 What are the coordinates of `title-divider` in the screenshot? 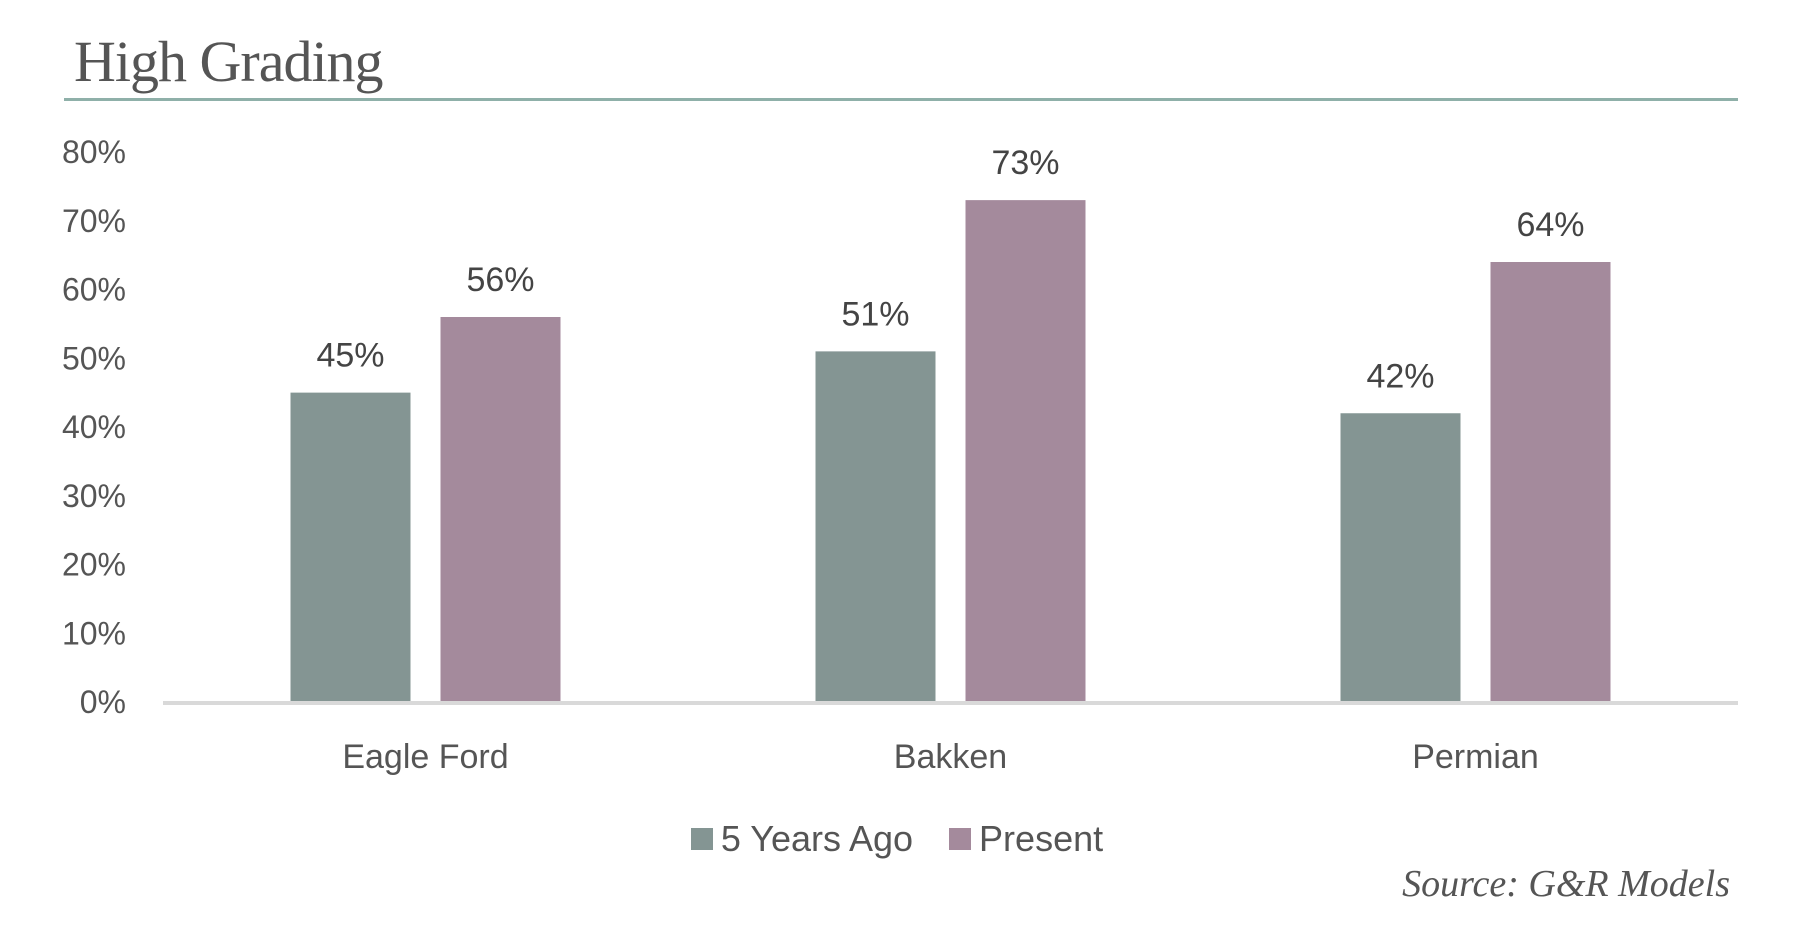 It's located at (901, 99).